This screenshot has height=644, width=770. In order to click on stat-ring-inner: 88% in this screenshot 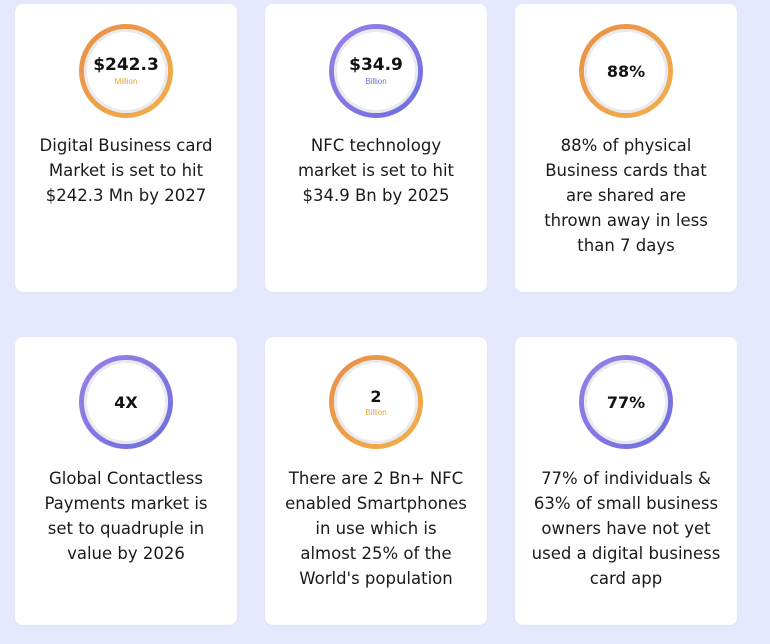, I will do `click(626, 71)`.